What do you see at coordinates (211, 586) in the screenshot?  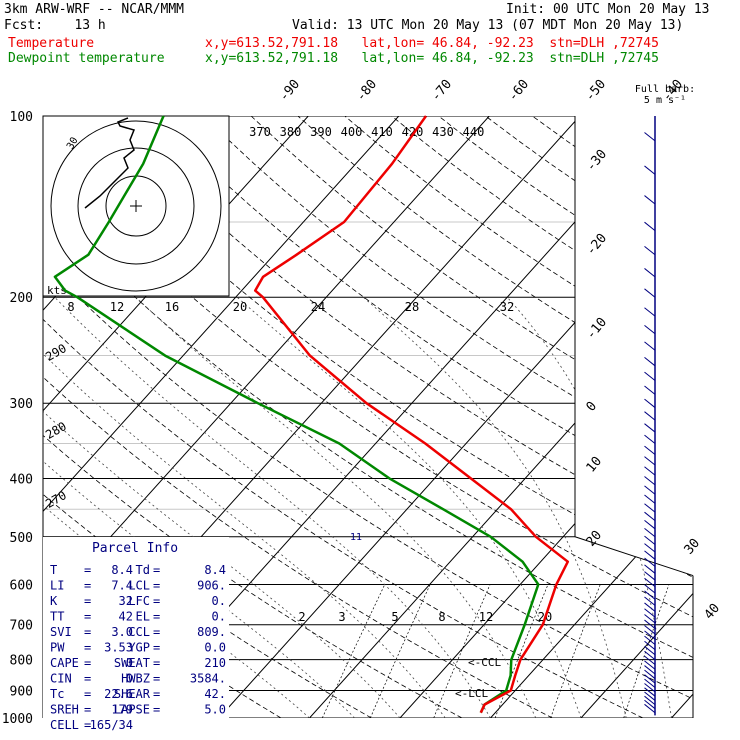 I see `parcel-value: 906.` at bounding box center [211, 586].